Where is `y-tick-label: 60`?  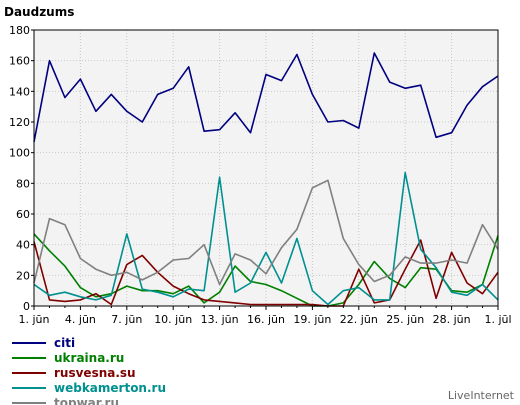 y-tick-label: 60 is located at coordinates (23, 214).